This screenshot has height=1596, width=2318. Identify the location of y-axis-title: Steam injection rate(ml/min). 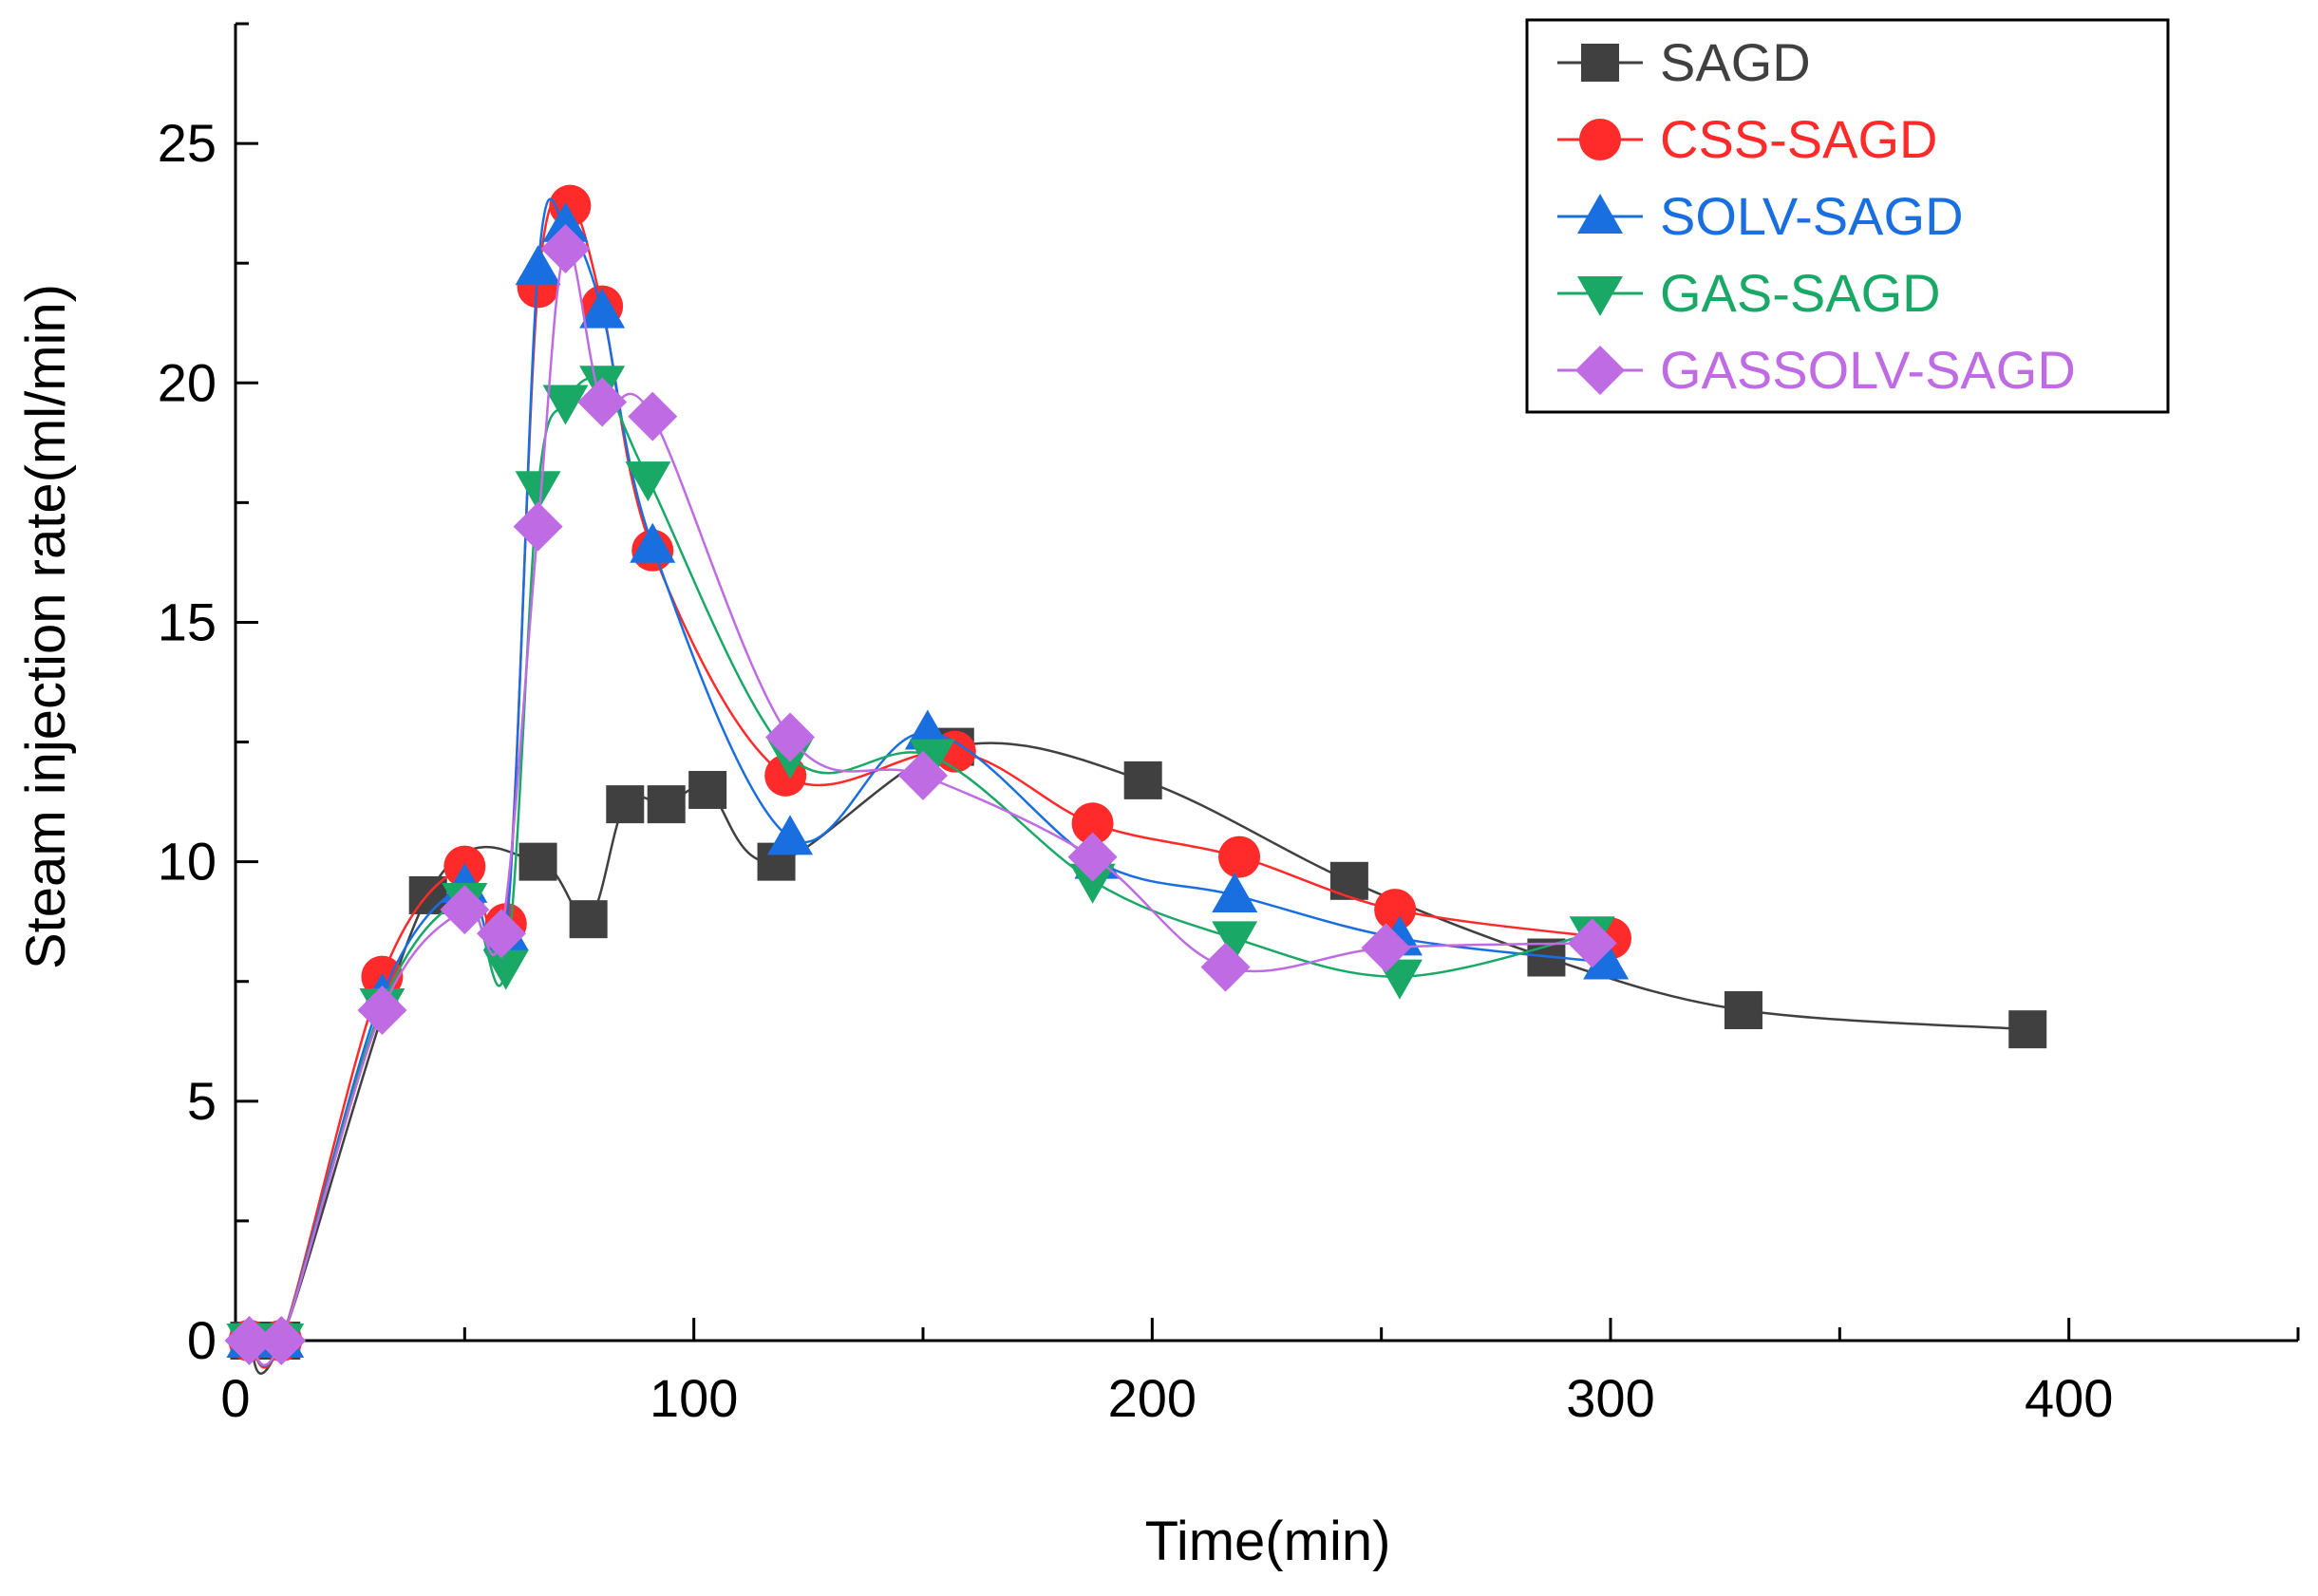
(46, 626).